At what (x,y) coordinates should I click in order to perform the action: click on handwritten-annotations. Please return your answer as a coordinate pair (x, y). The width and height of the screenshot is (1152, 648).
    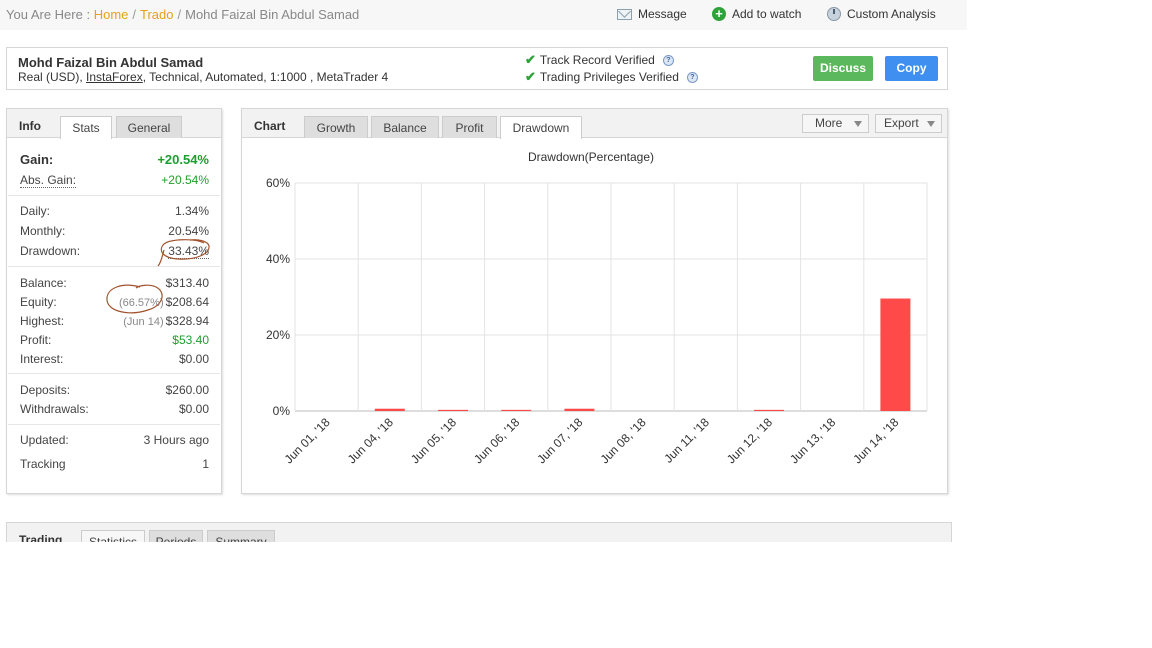
    Looking at the image, I should click on (158, 276).